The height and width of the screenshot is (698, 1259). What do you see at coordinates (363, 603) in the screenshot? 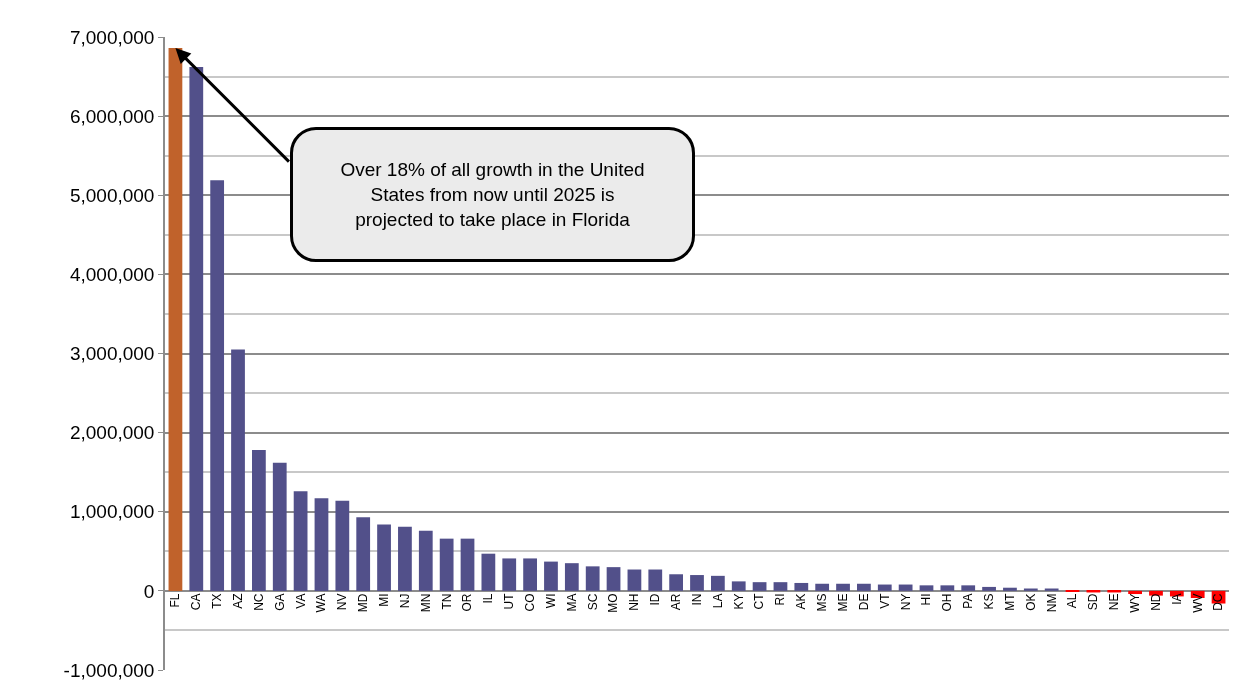
I see `x-tick-label: MD` at bounding box center [363, 603].